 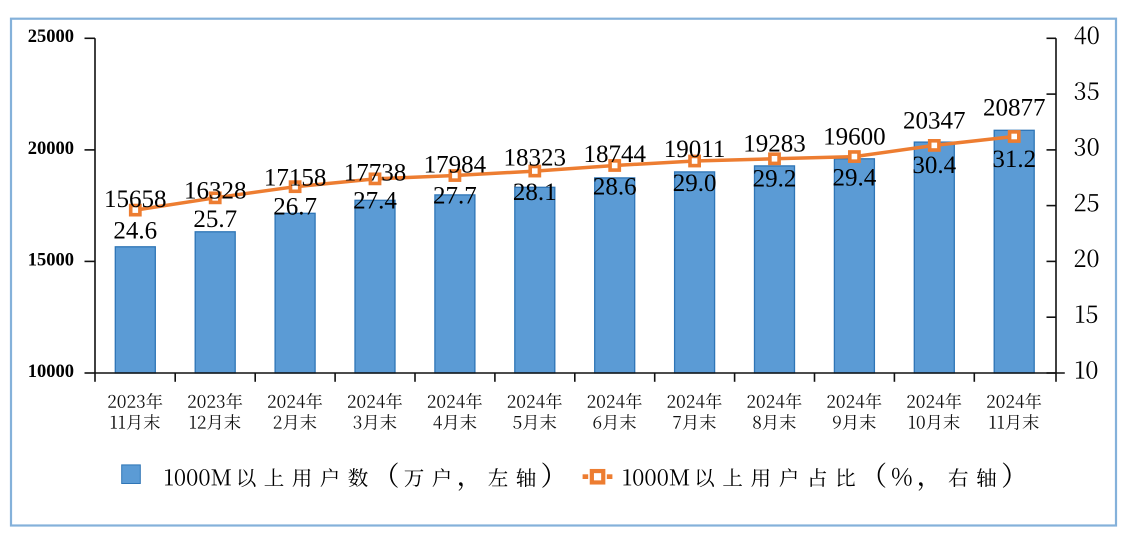 What do you see at coordinates (535, 158) in the screenshot?
I see `svg-text: 18323` at bounding box center [535, 158].